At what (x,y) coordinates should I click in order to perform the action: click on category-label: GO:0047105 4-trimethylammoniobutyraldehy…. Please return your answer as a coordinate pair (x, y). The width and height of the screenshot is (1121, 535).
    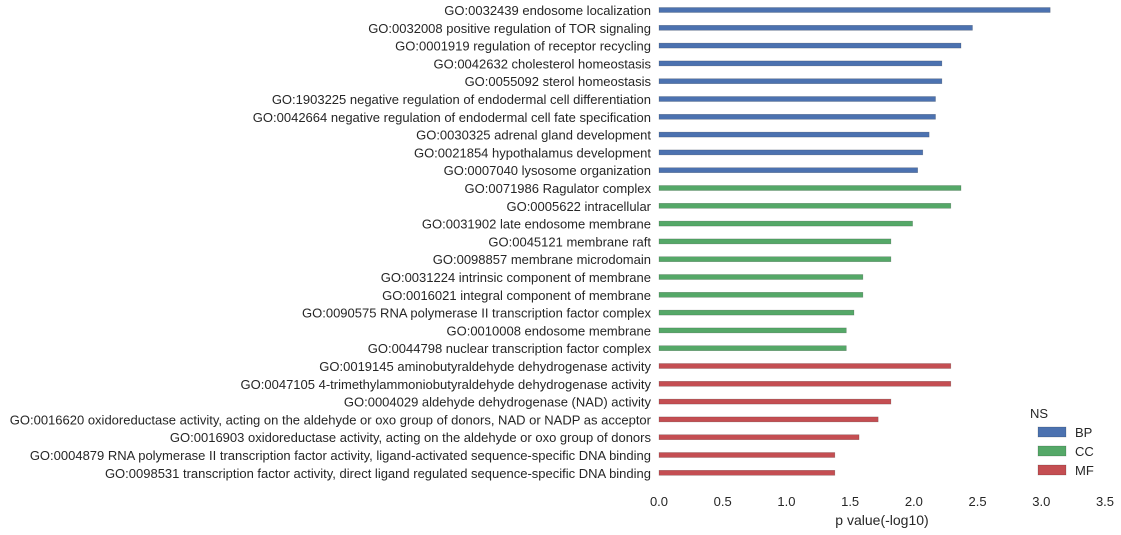
    Looking at the image, I should click on (446, 384).